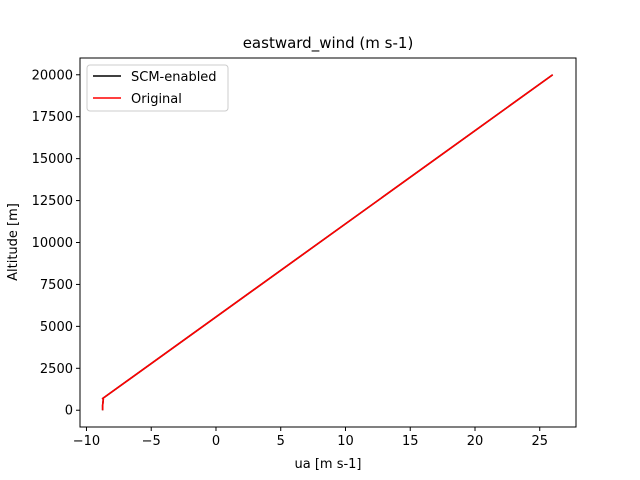 The width and height of the screenshot is (640, 480). What do you see at coordinates (52, 159) in the screenshot?
I see `y-tick-label: 15000` at bounding box center [52, 159].